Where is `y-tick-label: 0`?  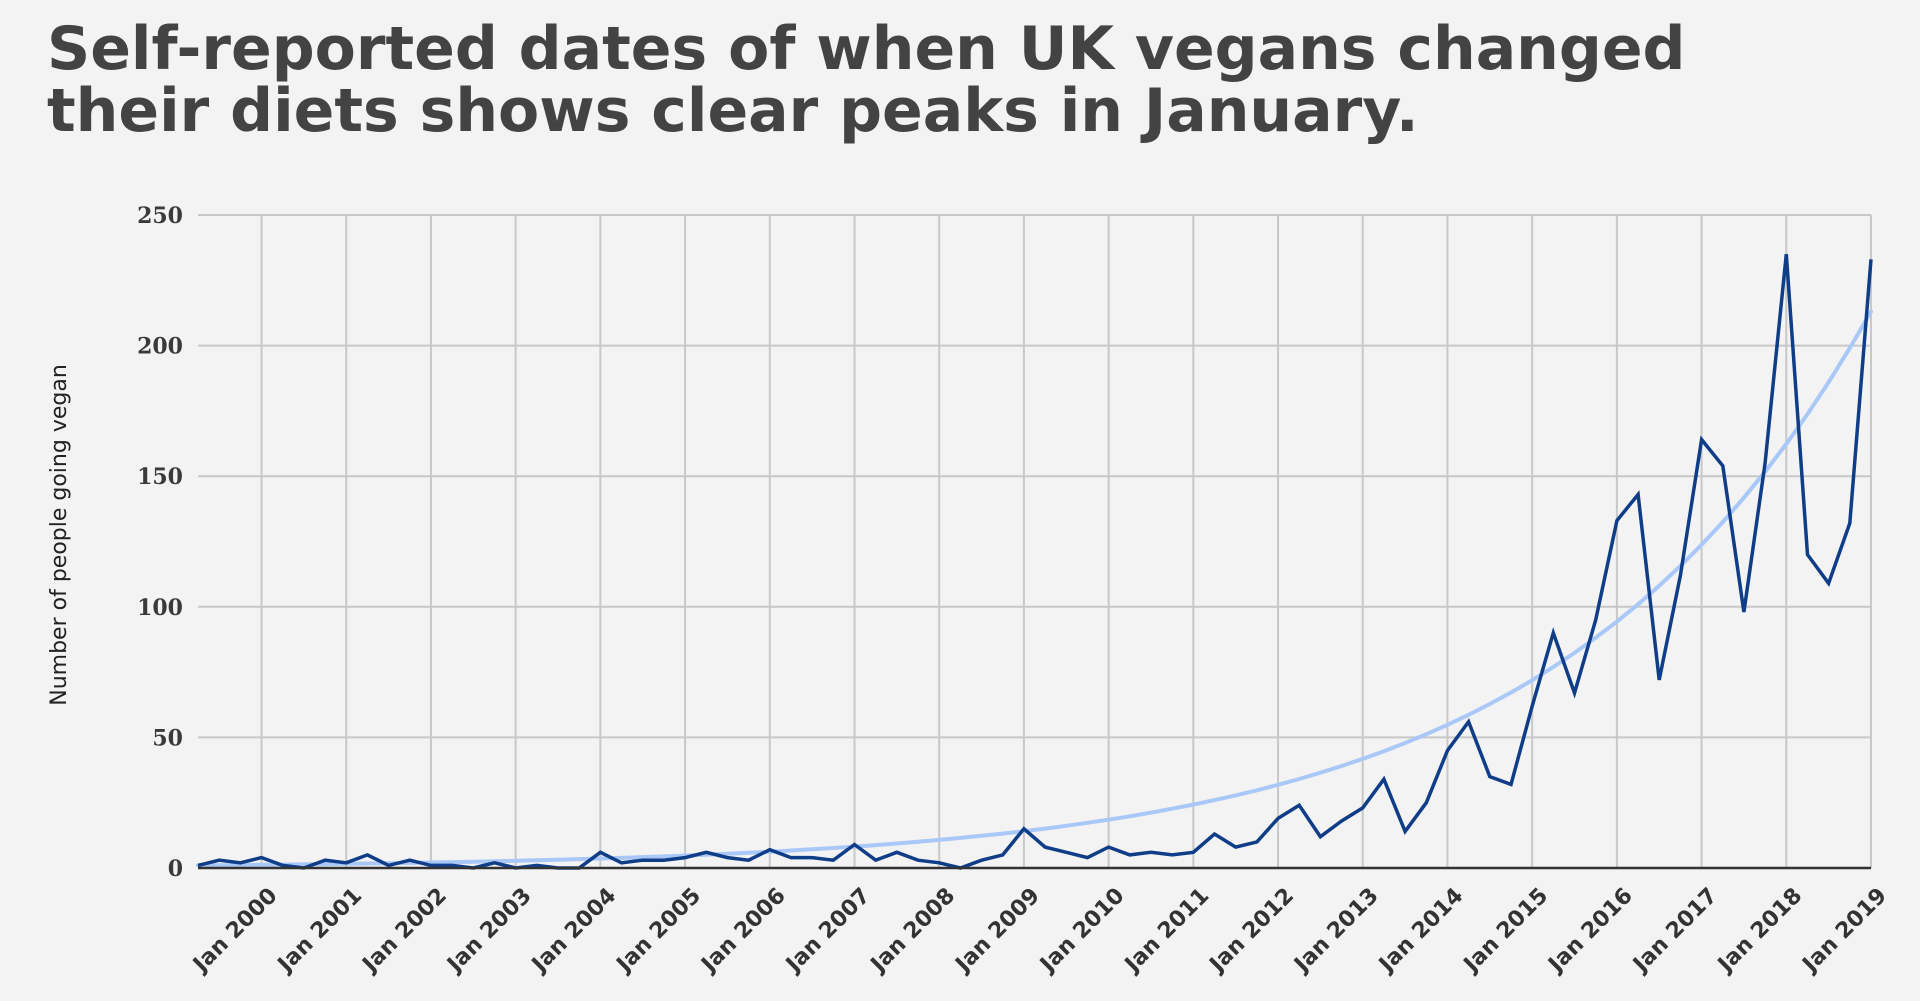
y-tick-label: 0 is located at coordinates (175, 869).